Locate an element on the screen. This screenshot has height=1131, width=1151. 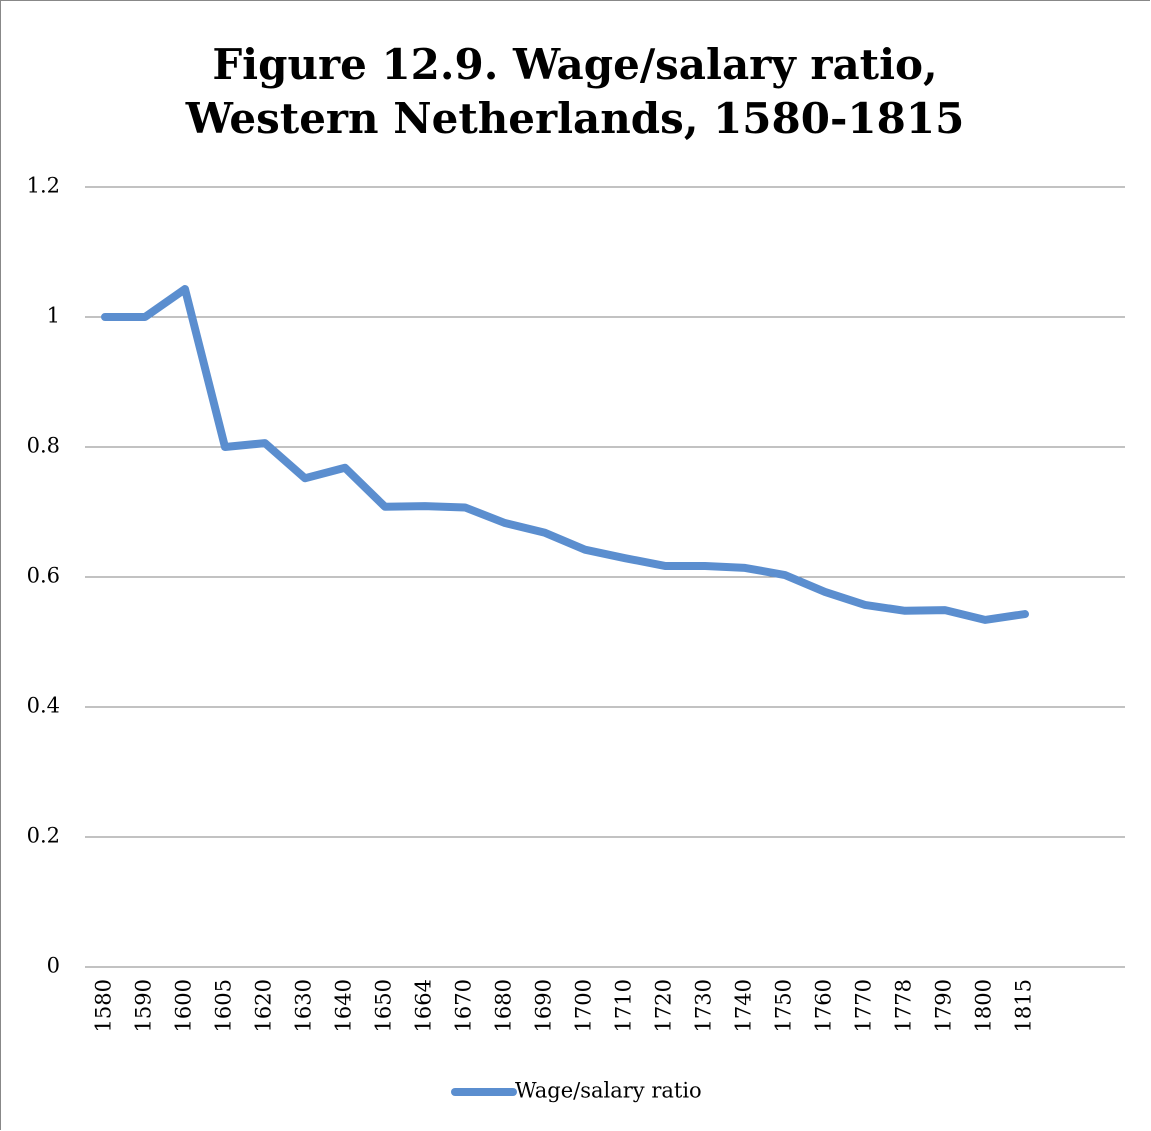
x-tick-label: 1720 is located at coordinates (664, 1005).